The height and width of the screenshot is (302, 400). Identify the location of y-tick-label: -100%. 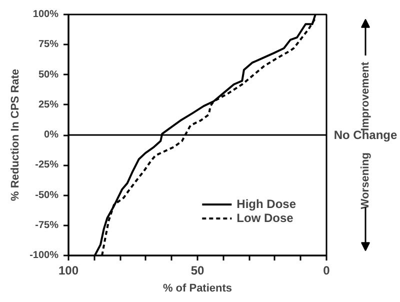
(44, 255).